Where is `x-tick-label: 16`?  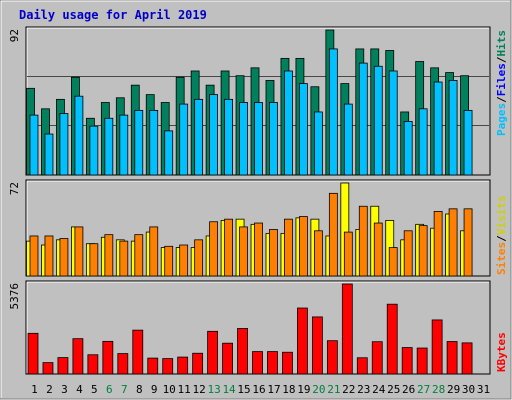 x-tick-label: 16 is located at coordinates (258, 389).